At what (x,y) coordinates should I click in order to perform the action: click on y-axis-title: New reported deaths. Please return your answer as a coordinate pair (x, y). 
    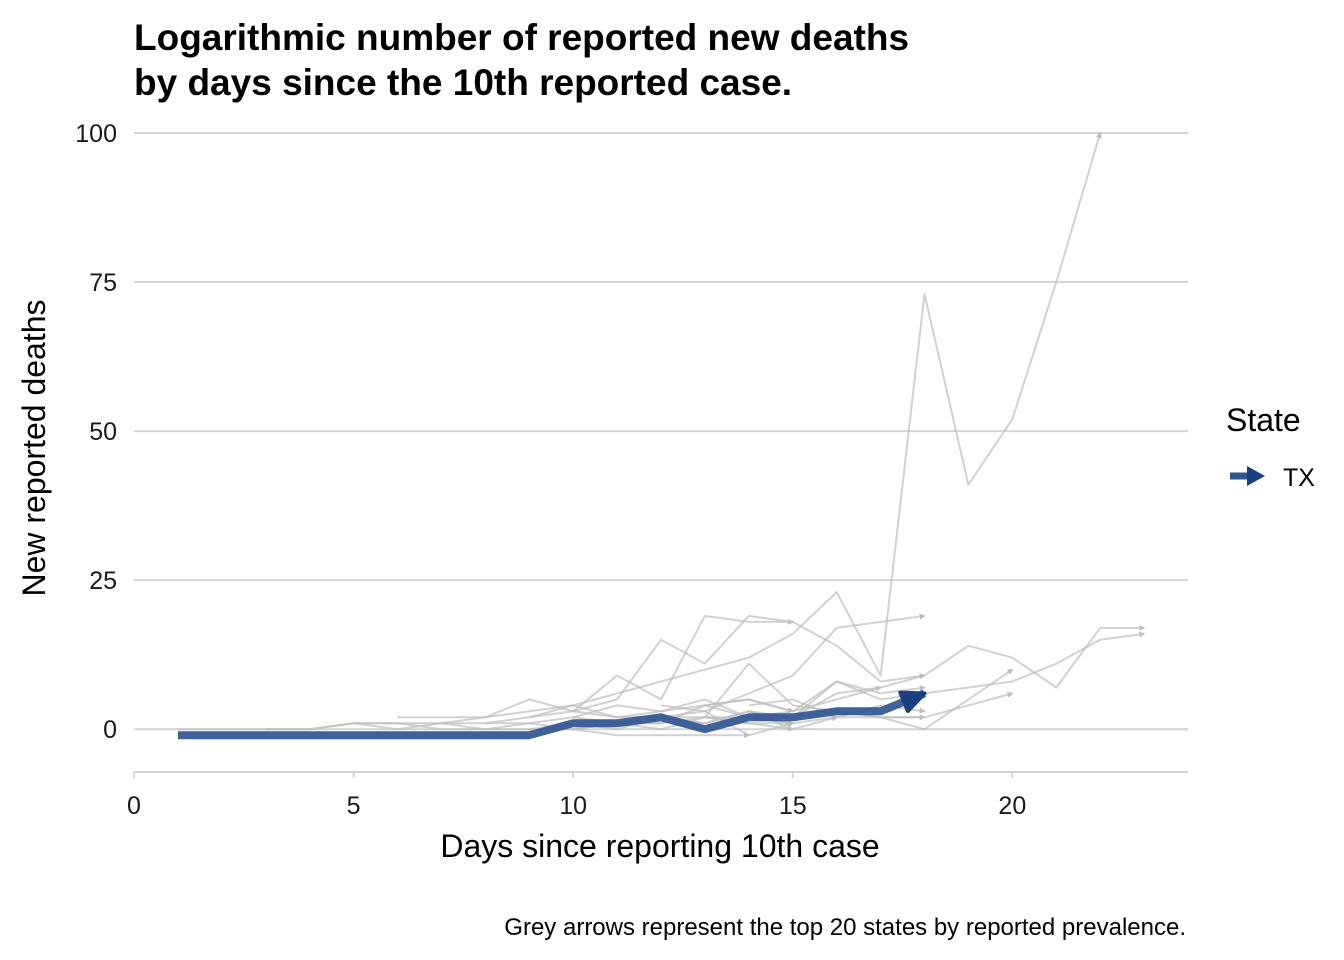
    Looking at the image, I should click on (34, 447).